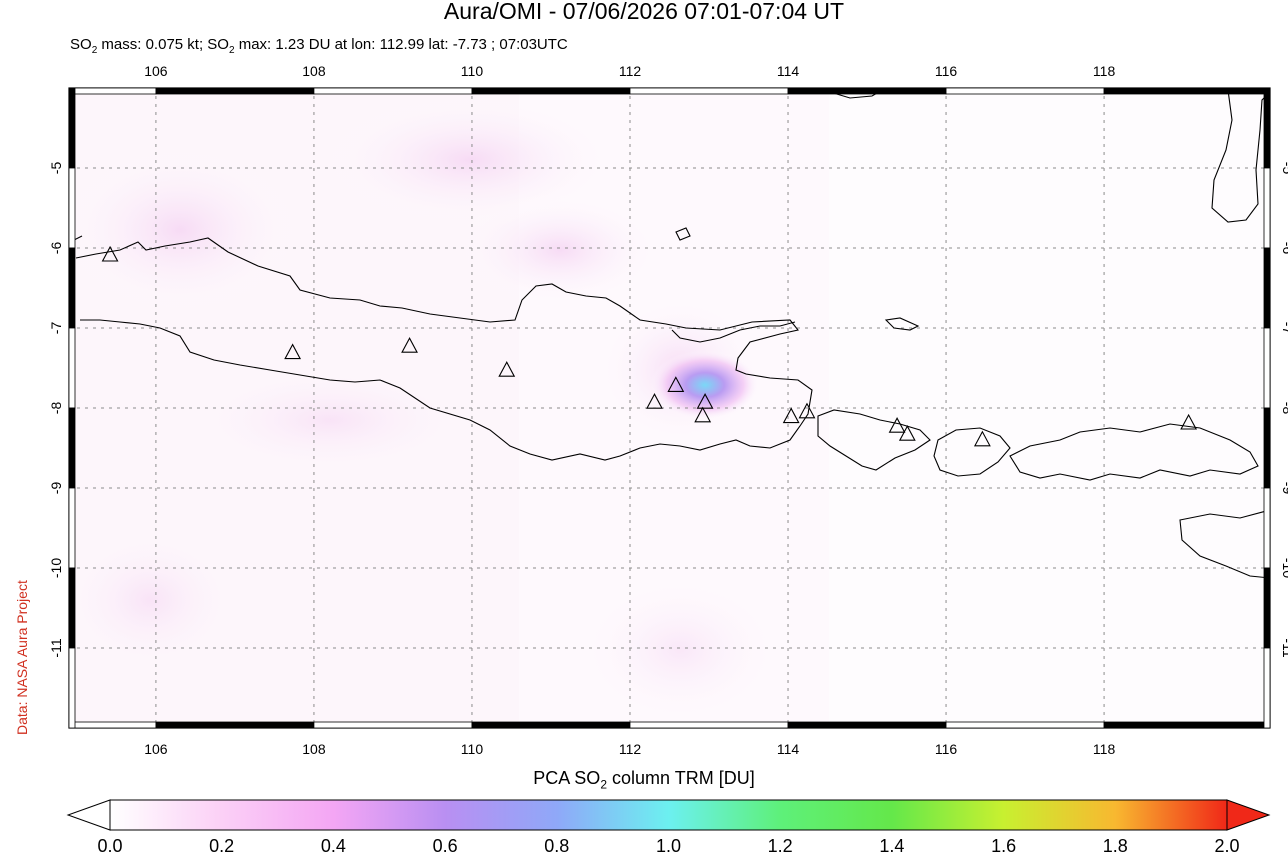  Describe the element at coordinates (1284, 488) in the screenshot. I see `lat-tick-right: -9` at that location.